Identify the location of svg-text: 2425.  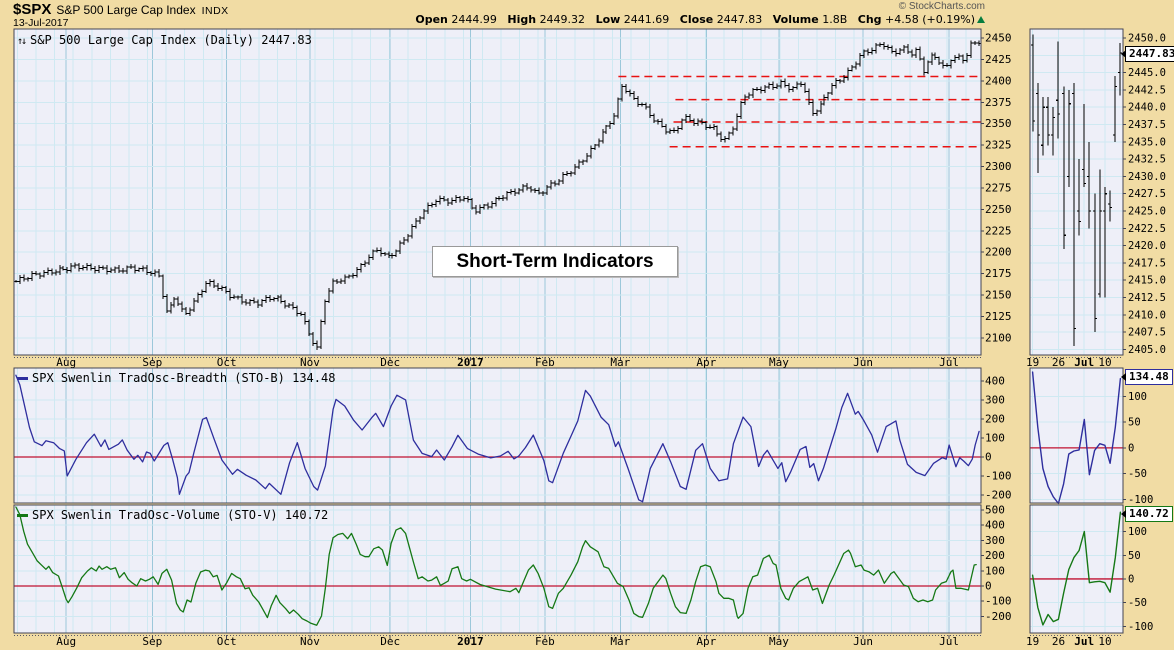
(998, 59).